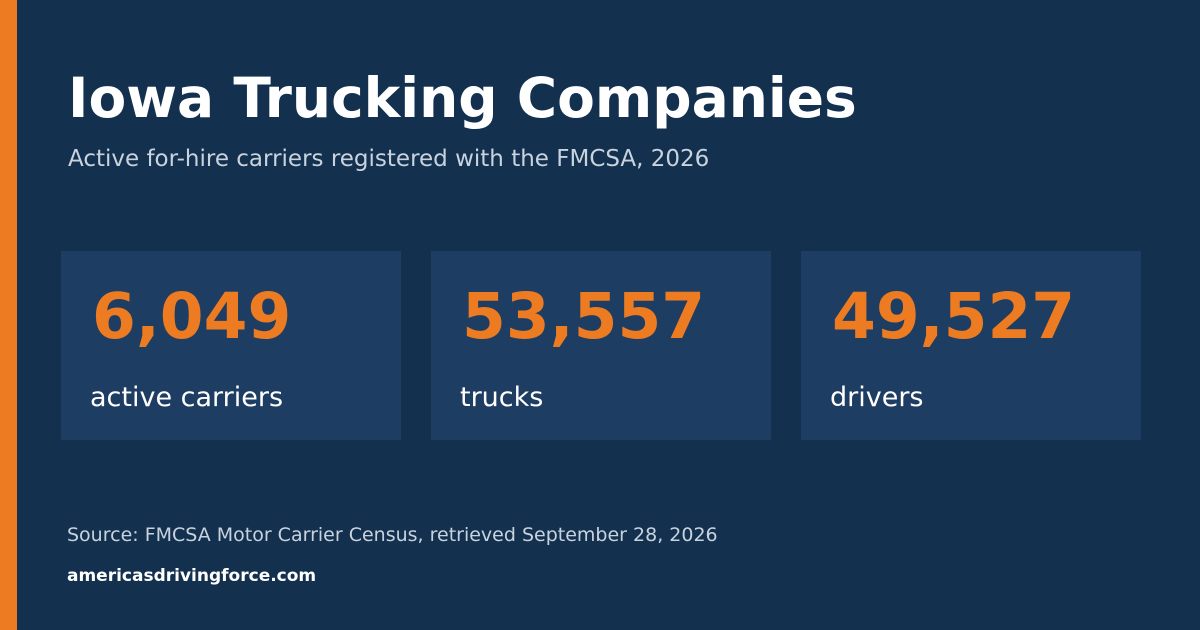 The width and height of the screenshot is (1200, 630). What do you see at coordinates (584, 316) in the screenshot?
I see `stat-value: 53,557` at bounding box center [584, 316].